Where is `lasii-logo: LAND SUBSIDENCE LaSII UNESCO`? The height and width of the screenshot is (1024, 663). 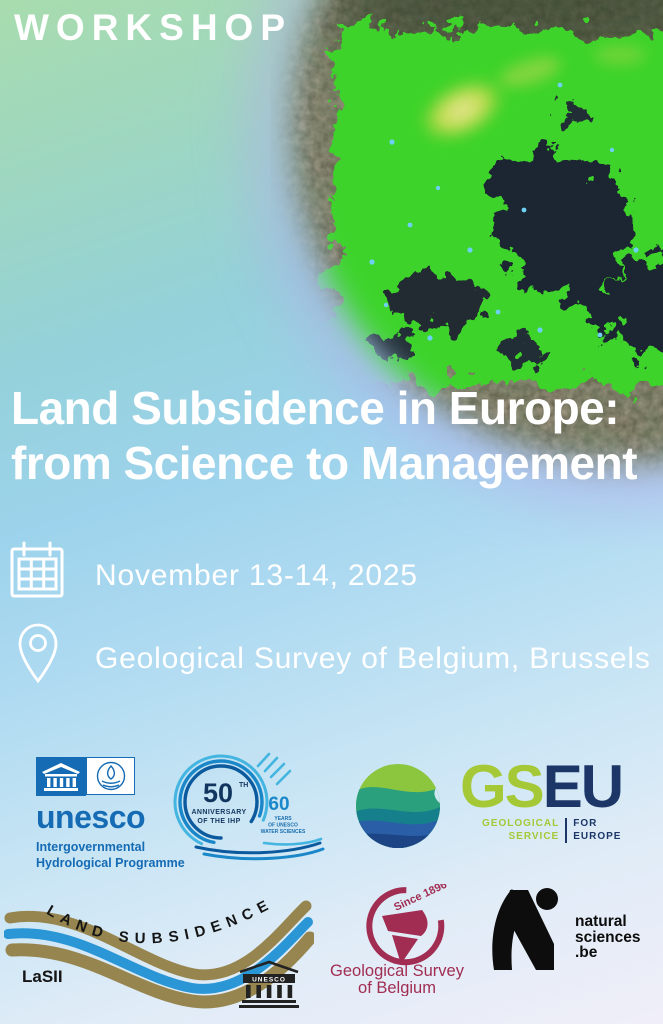
lasii-logo: LAND SUBSIDENCE LaSII UNESCO is located at coordinates (159, 952).